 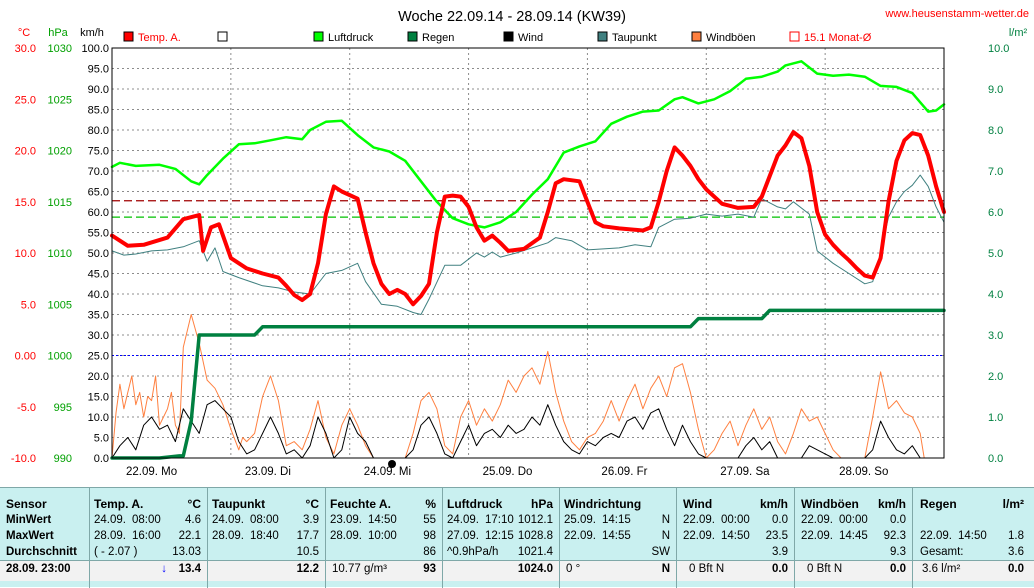 What do you see at coordinates (60, 49) in the screenshot?
I see `pressure-tick-label: 1030` at bounding box center [60, 49].